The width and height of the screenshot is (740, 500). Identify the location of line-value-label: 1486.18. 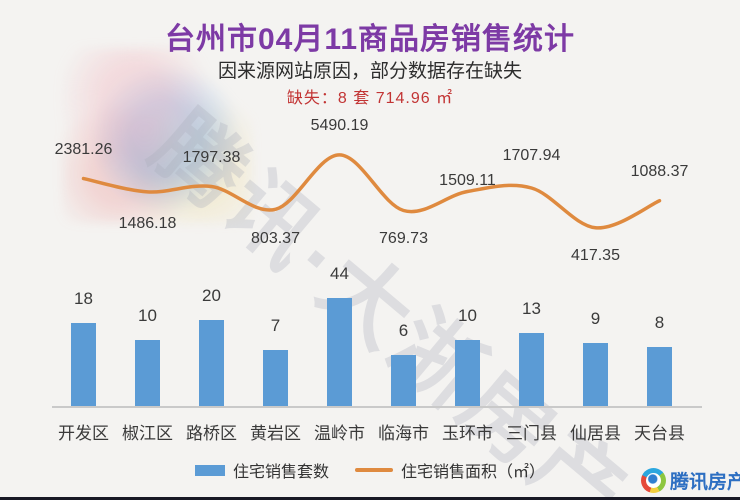
(147, 223).